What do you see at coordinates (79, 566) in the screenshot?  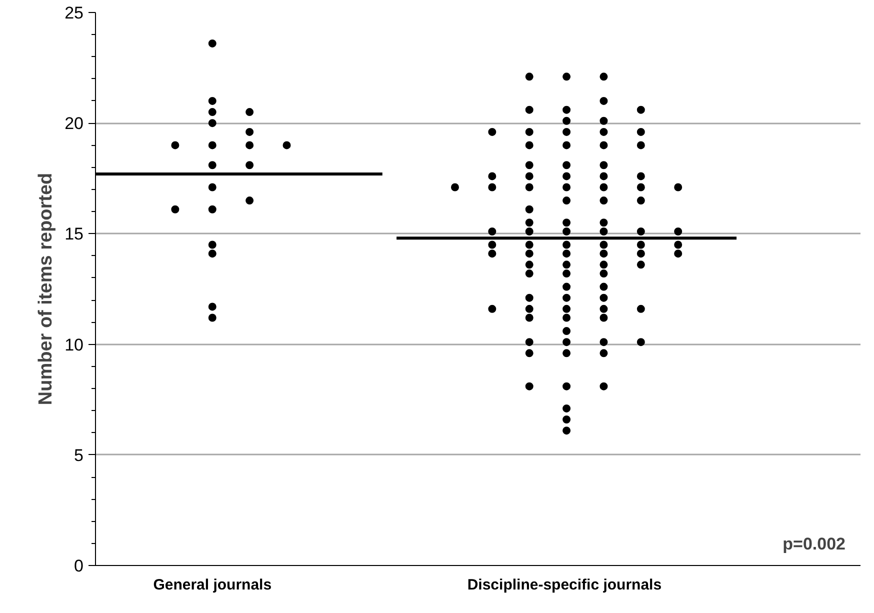 I see `y-tick-label: 0` at bounding box center [79, 566].